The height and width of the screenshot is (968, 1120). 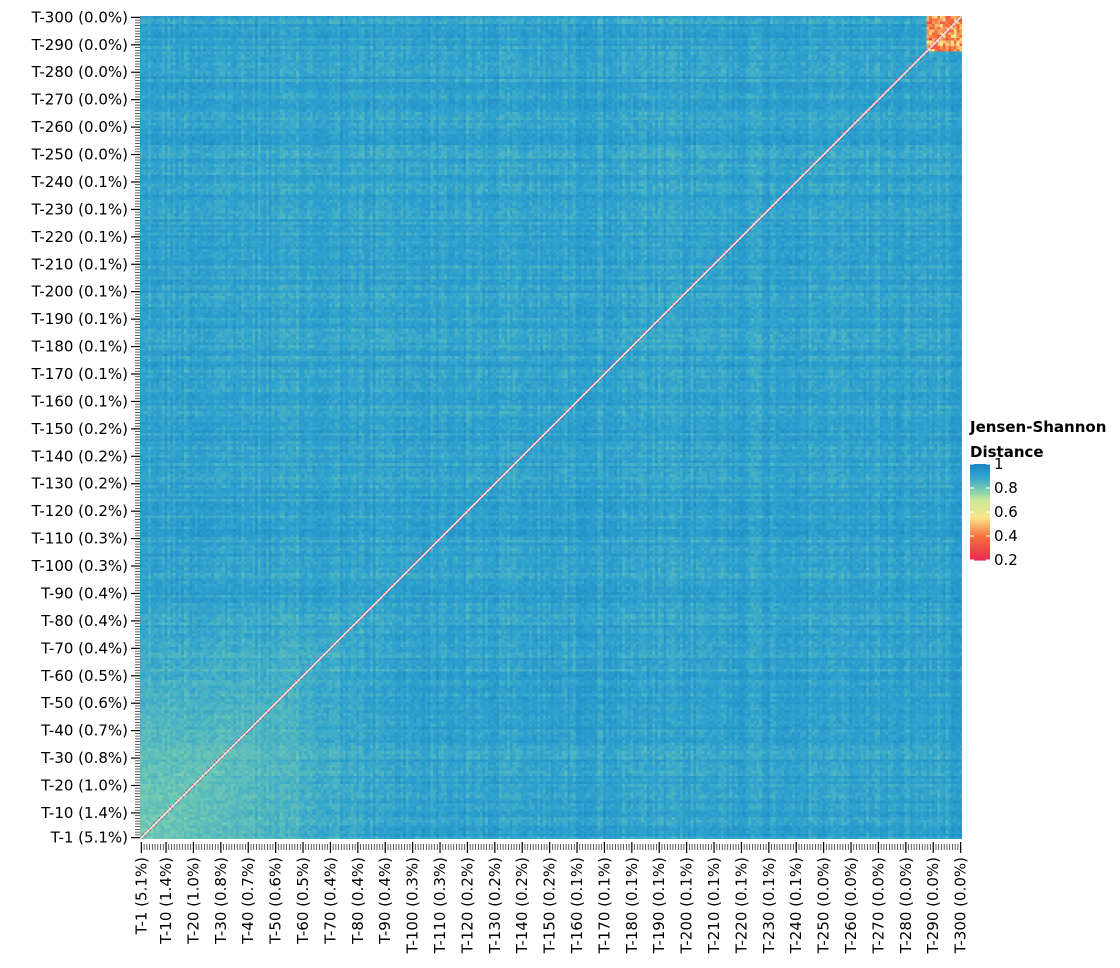 What do you see at coordinates (79, 429) in the screenshot?
I see `y-tick-label: T-150 (0.2%)` at bounding box center [79, 429].